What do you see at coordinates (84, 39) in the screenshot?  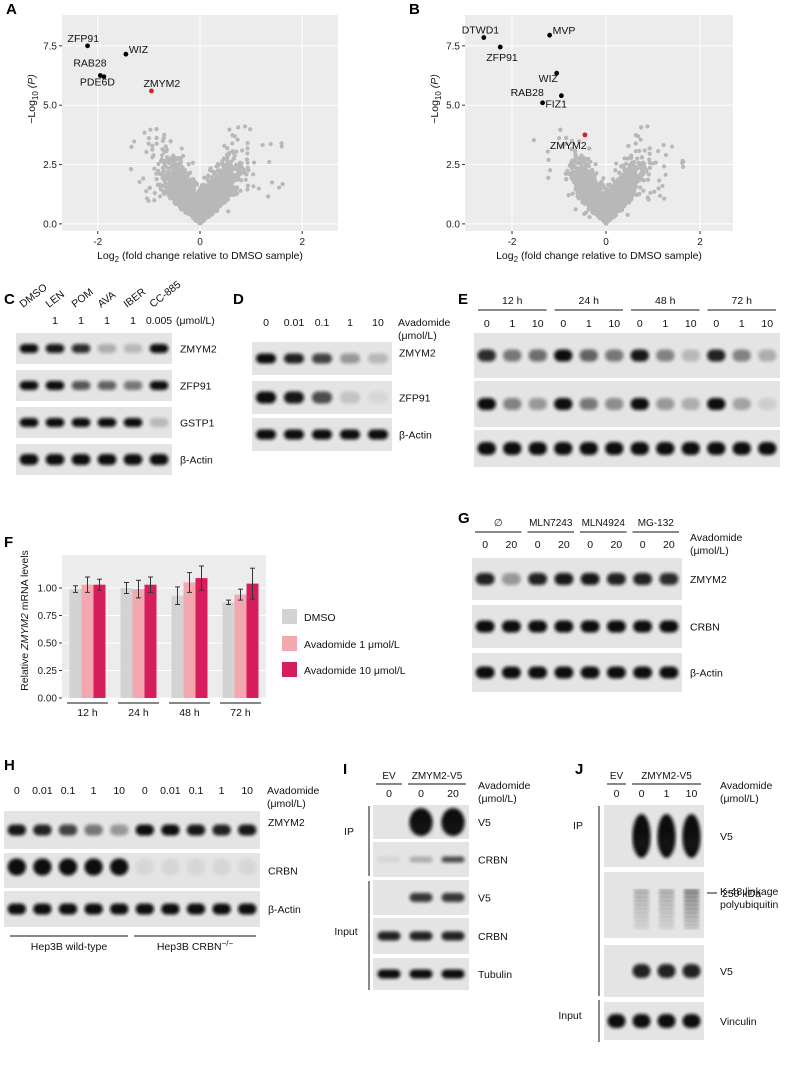 I see `hit-label: ZFP91` at bounding box center [84, 39].